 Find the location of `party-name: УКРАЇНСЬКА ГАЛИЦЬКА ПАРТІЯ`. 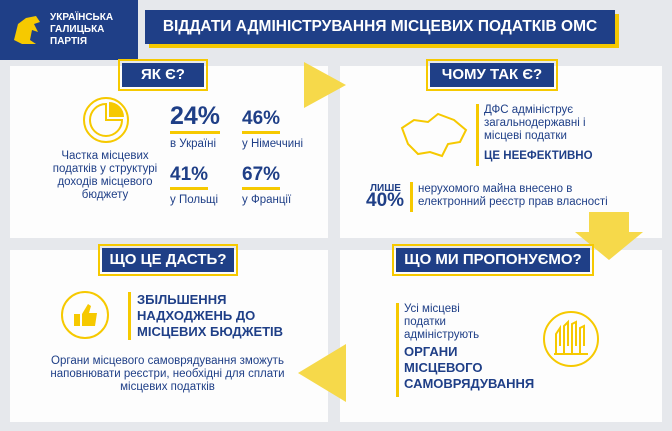

party-name: УКРАЇНСЬКА ГАЛИЦЬКА ПАРТІЯ is located at coordinates (82, 29).